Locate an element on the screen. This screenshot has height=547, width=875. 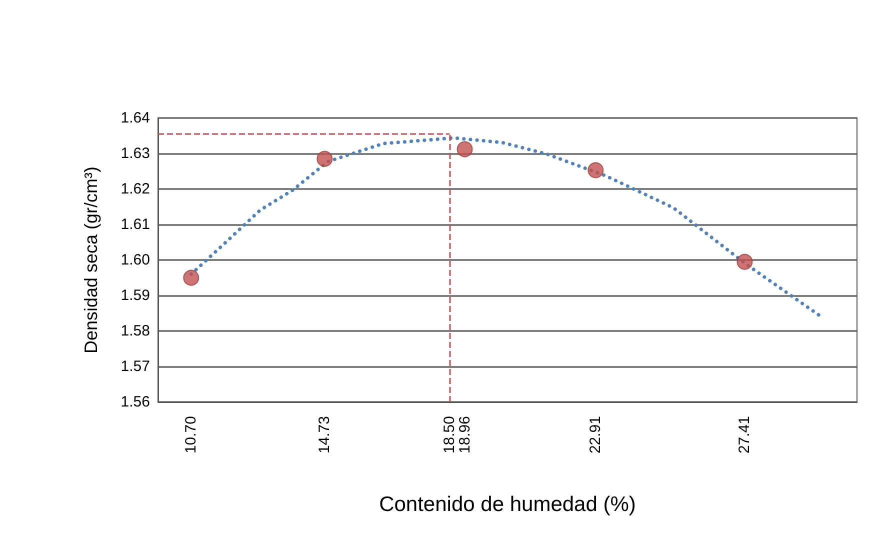
x-tick-label: 14.73 is located at coordinates (325, 435).